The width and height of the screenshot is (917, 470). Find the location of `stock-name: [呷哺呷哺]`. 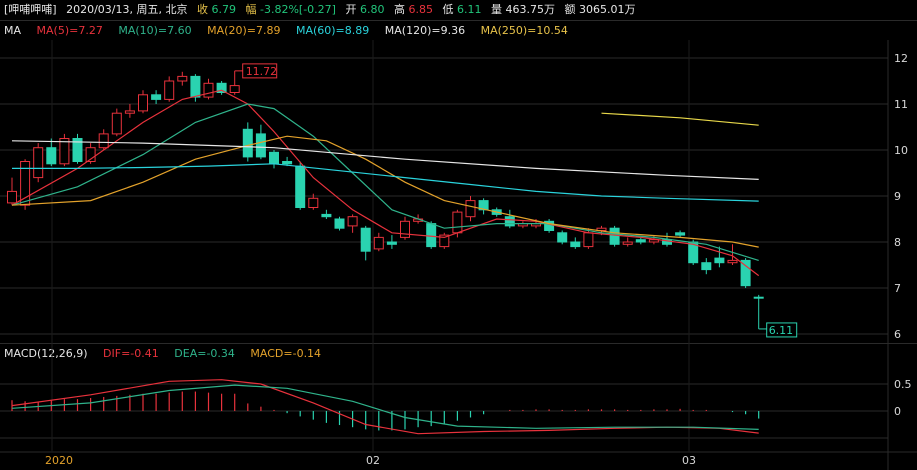

stock-name: [呷哺呷哺] is located at coordinates (30, 9).